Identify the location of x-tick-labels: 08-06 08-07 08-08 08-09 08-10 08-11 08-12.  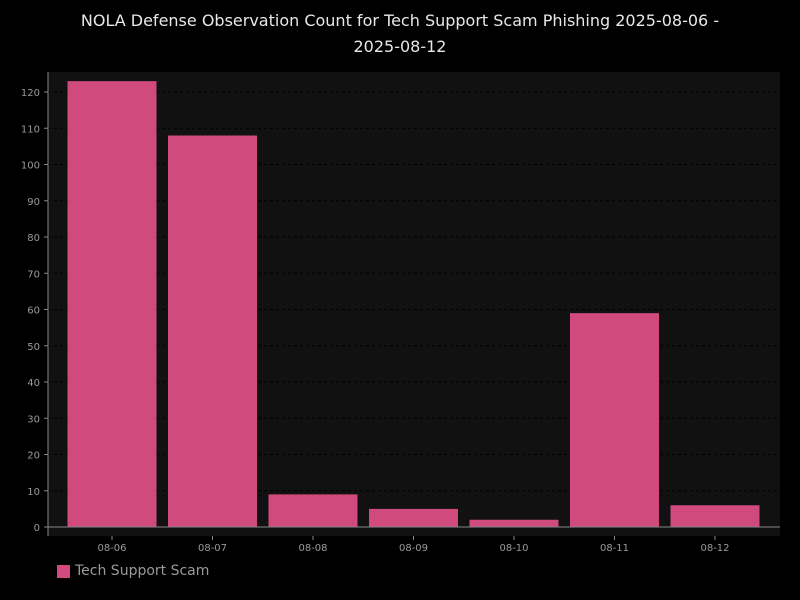
(413, 545).